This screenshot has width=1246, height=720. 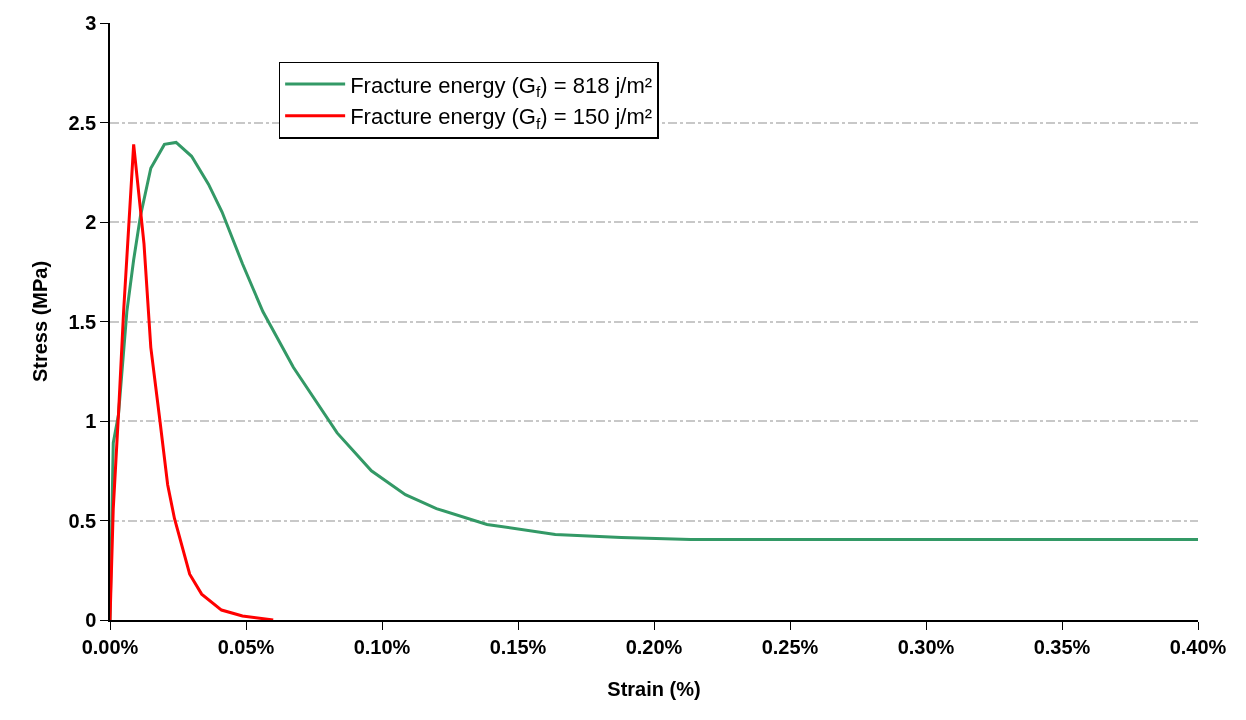 What do you see at coordinates (1198, 646) in the screenshot?
I see `x-tick-label: 0.40%` at bounding box center [1198, 646].